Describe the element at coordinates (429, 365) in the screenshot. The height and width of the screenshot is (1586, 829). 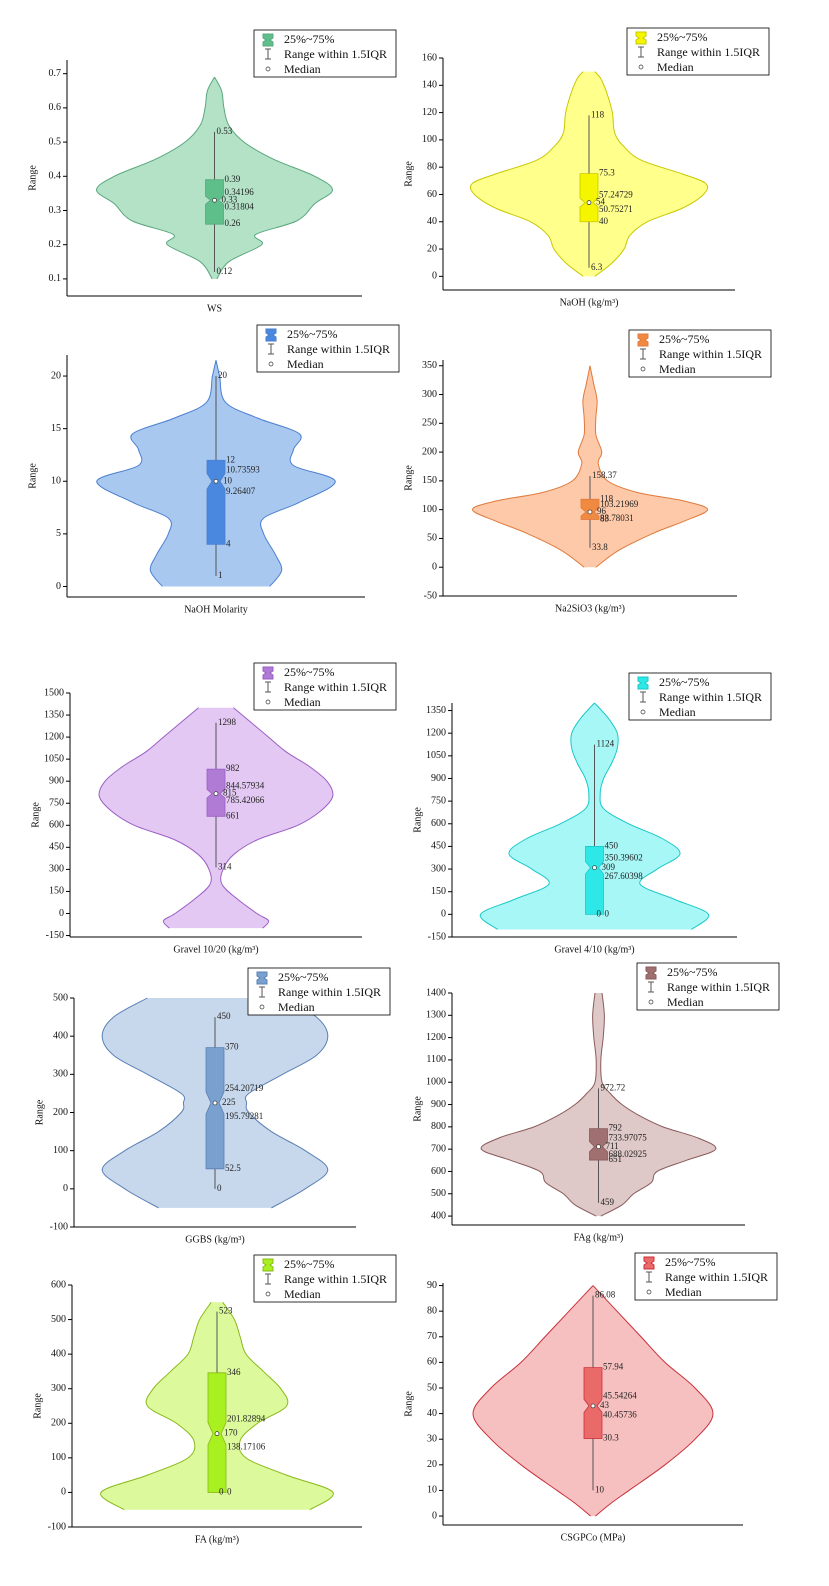
I see `y-tick-label: 350` at that location.